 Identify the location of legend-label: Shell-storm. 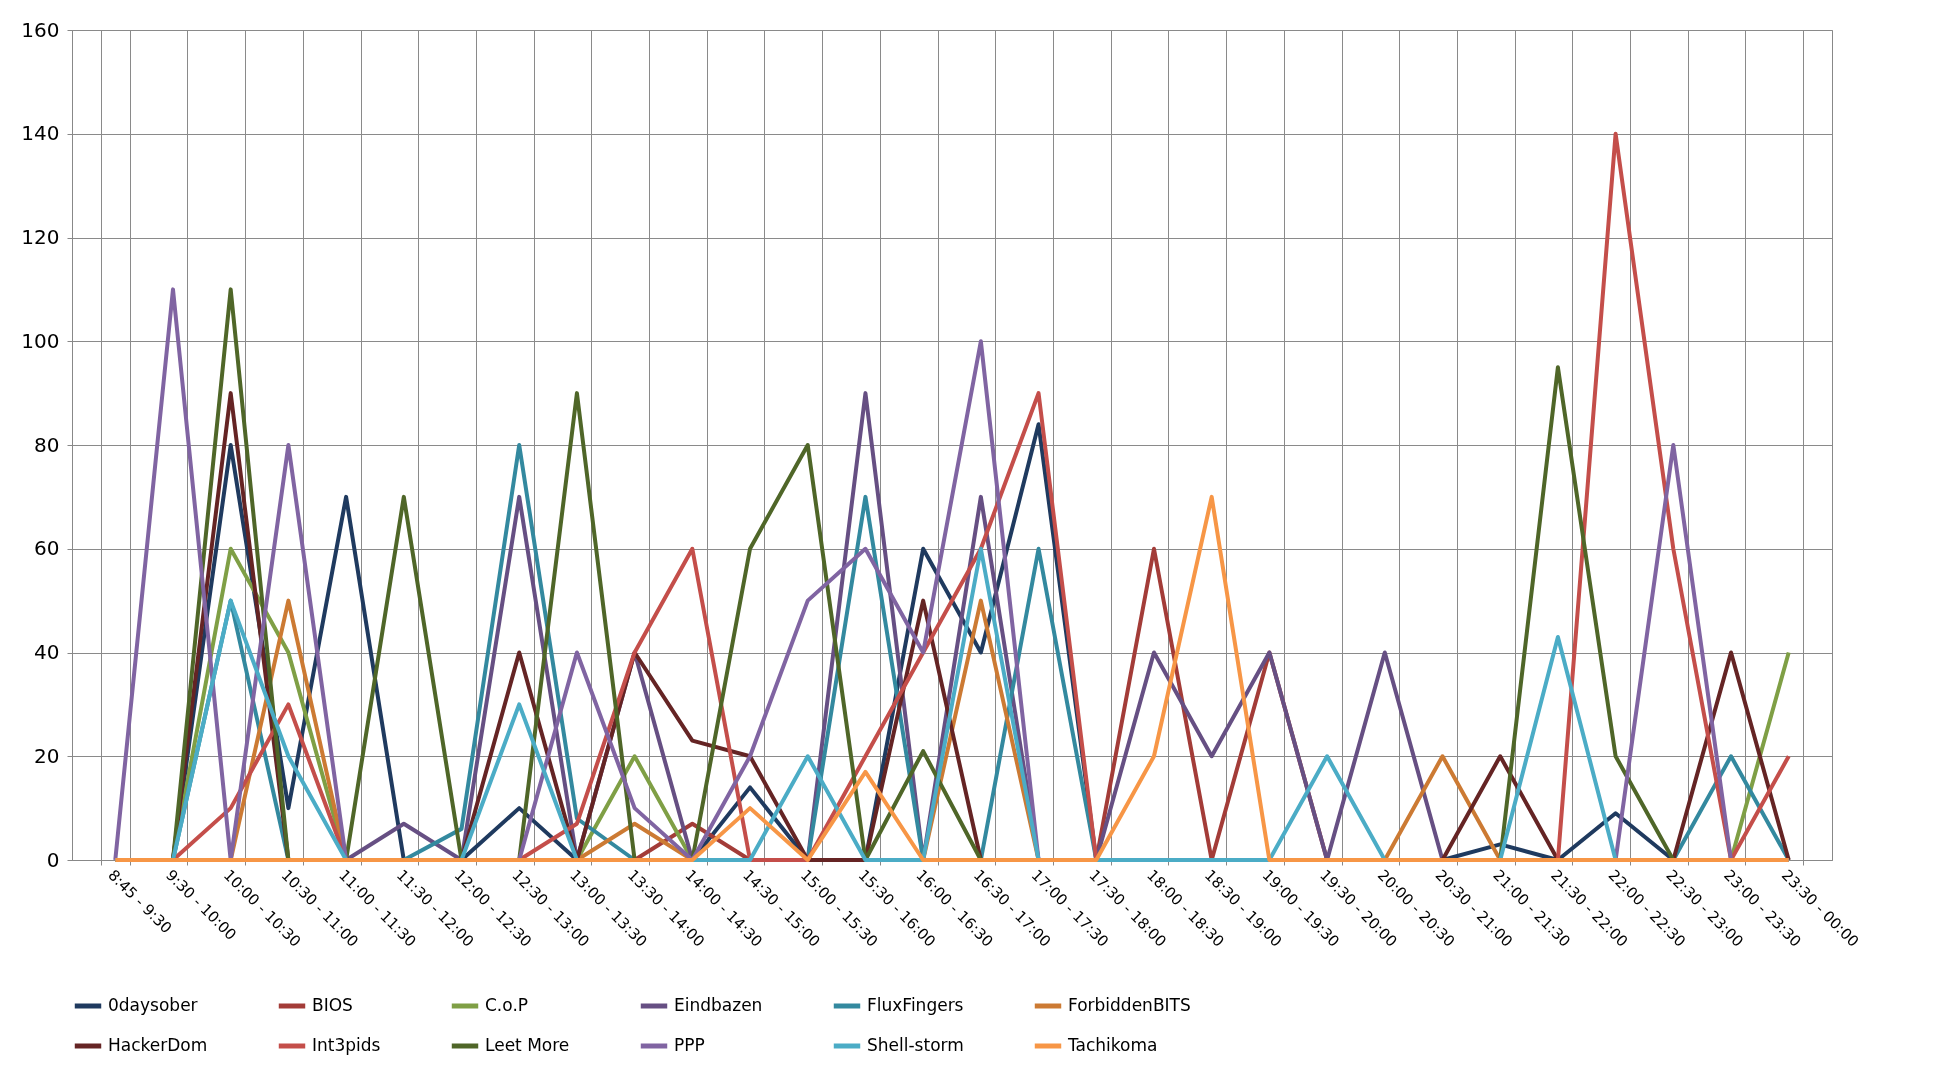
(915, 1045).